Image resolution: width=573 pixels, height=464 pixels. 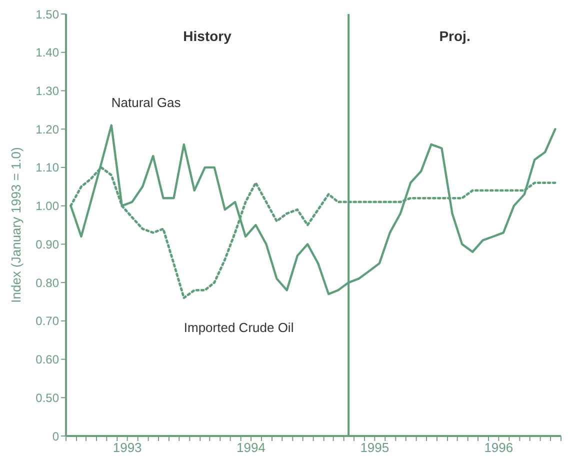 I want to click on x-tick-label: 1993, so click(x=127, y=448).